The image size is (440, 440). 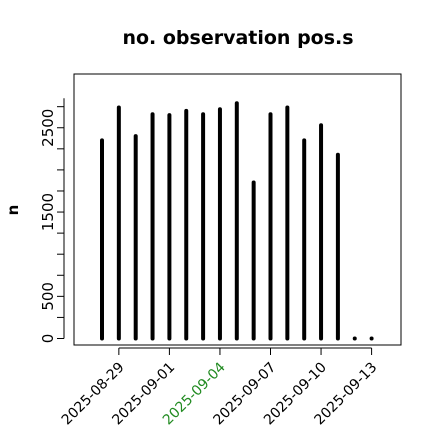 What do you see at coordinates (48, 212) in the screenshot?
I see `y-tick-label: 1500` at bounding box center [48, 212].